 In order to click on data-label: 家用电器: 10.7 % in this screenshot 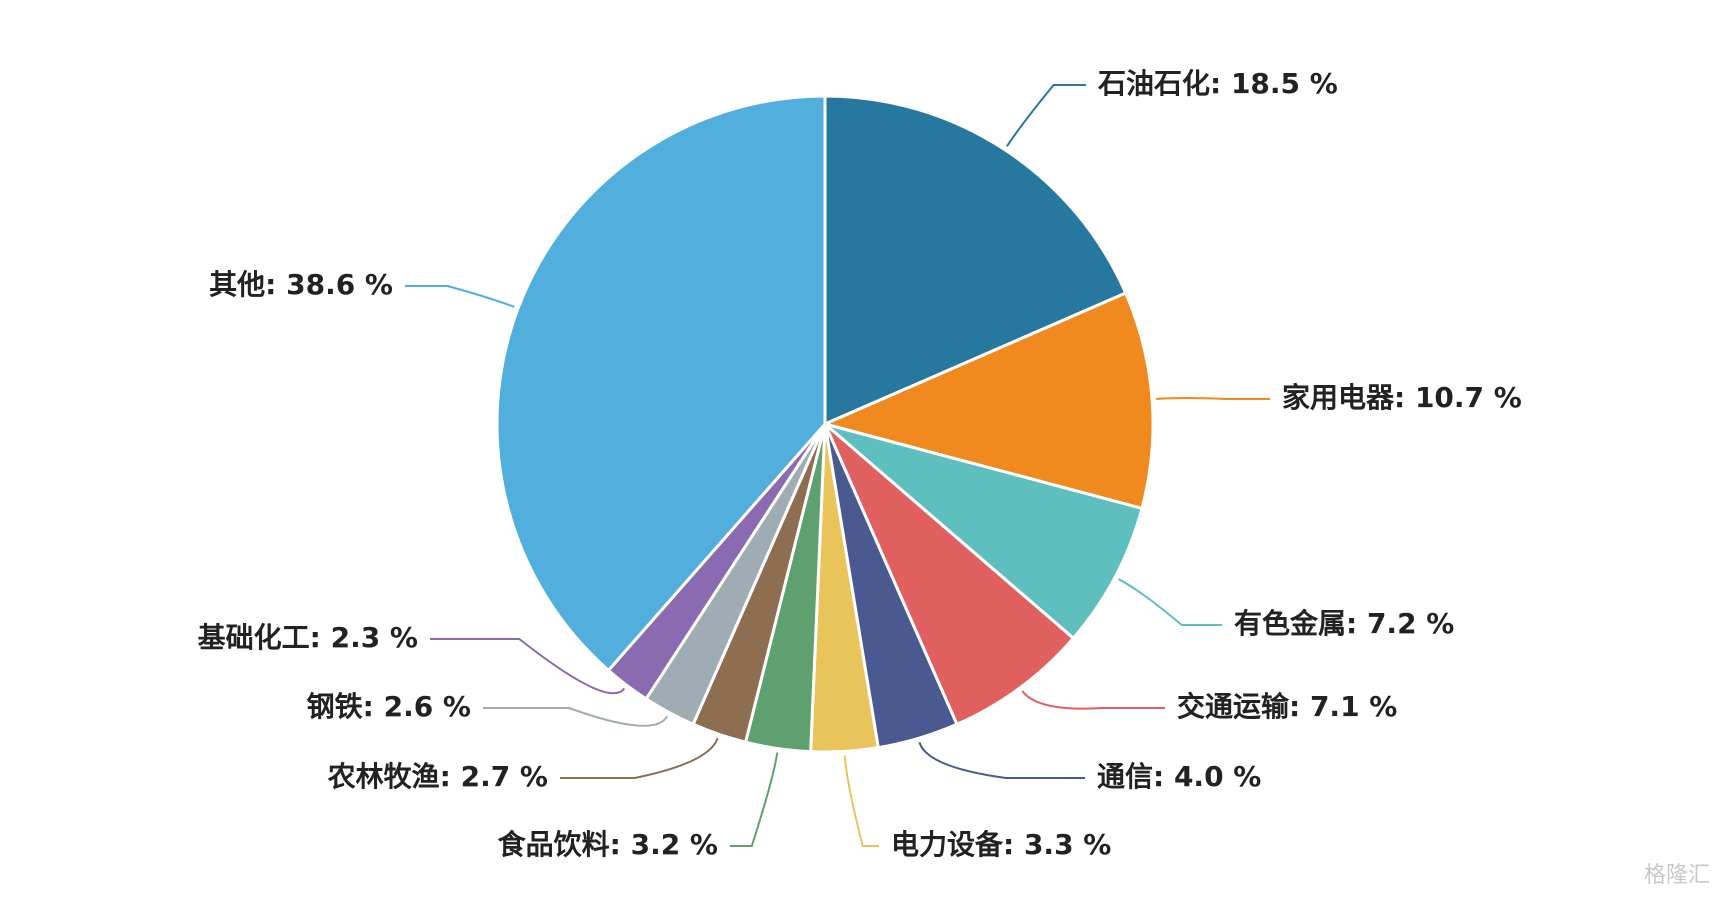, I will do `click(1402, 397)`.